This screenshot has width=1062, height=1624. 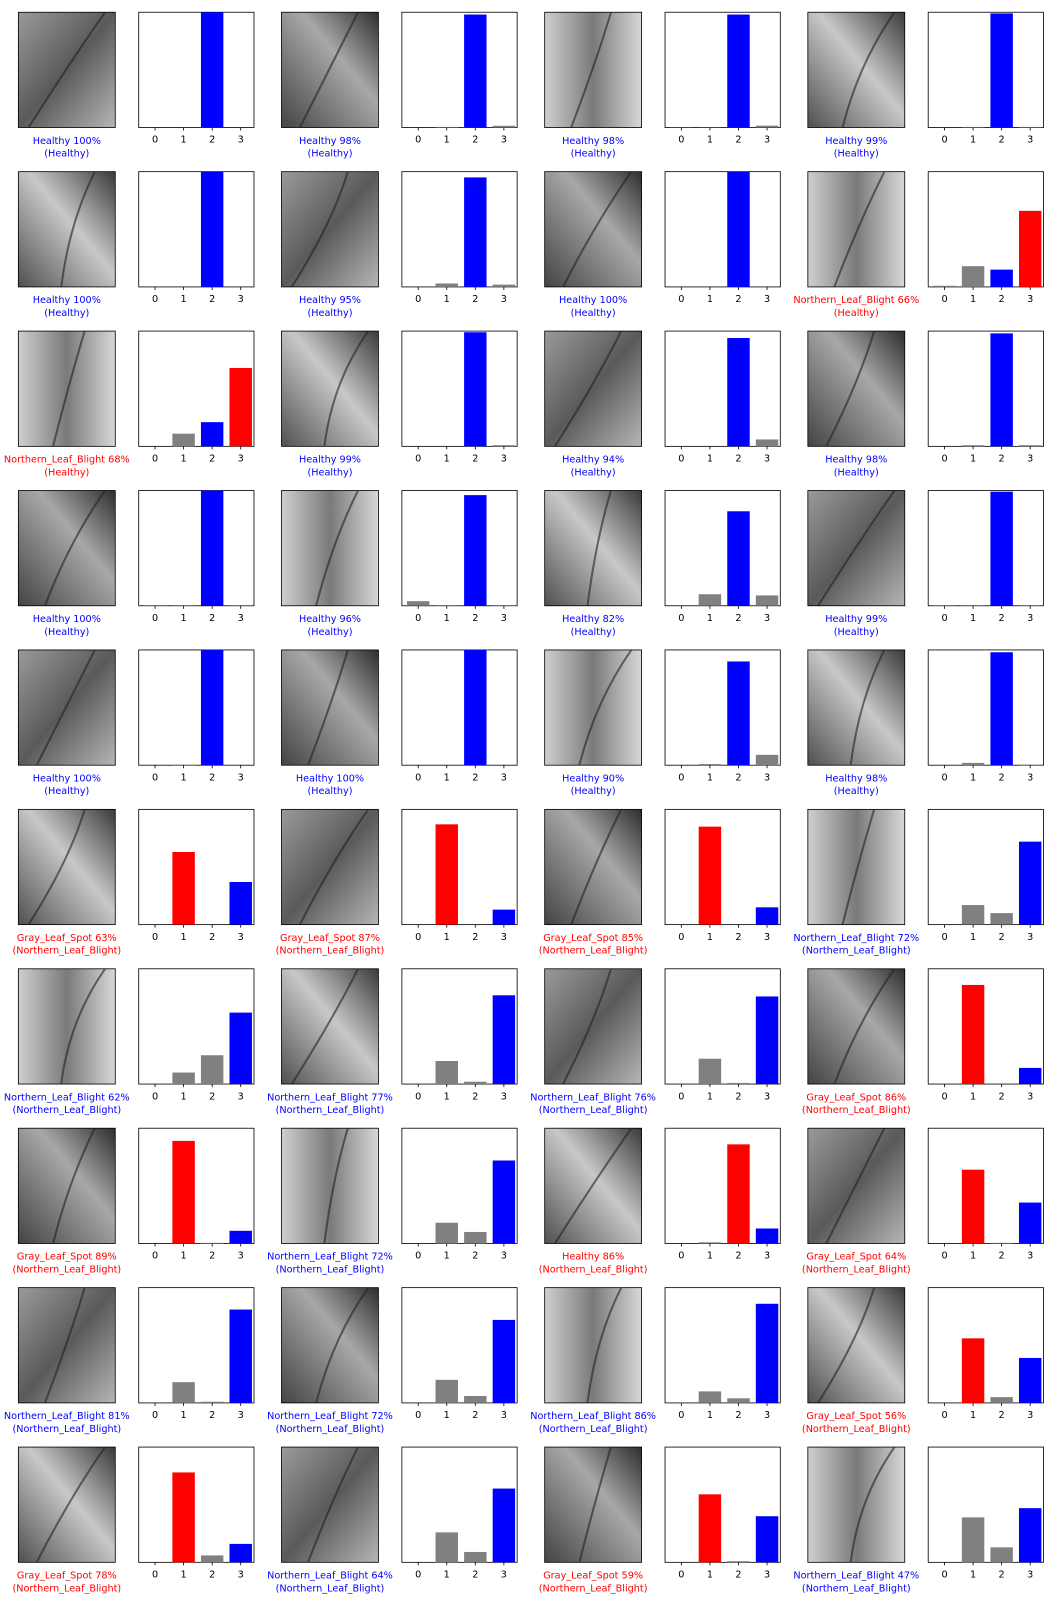 I want to click on image-caption: Healthy 98%, so click(x=856, y=778).